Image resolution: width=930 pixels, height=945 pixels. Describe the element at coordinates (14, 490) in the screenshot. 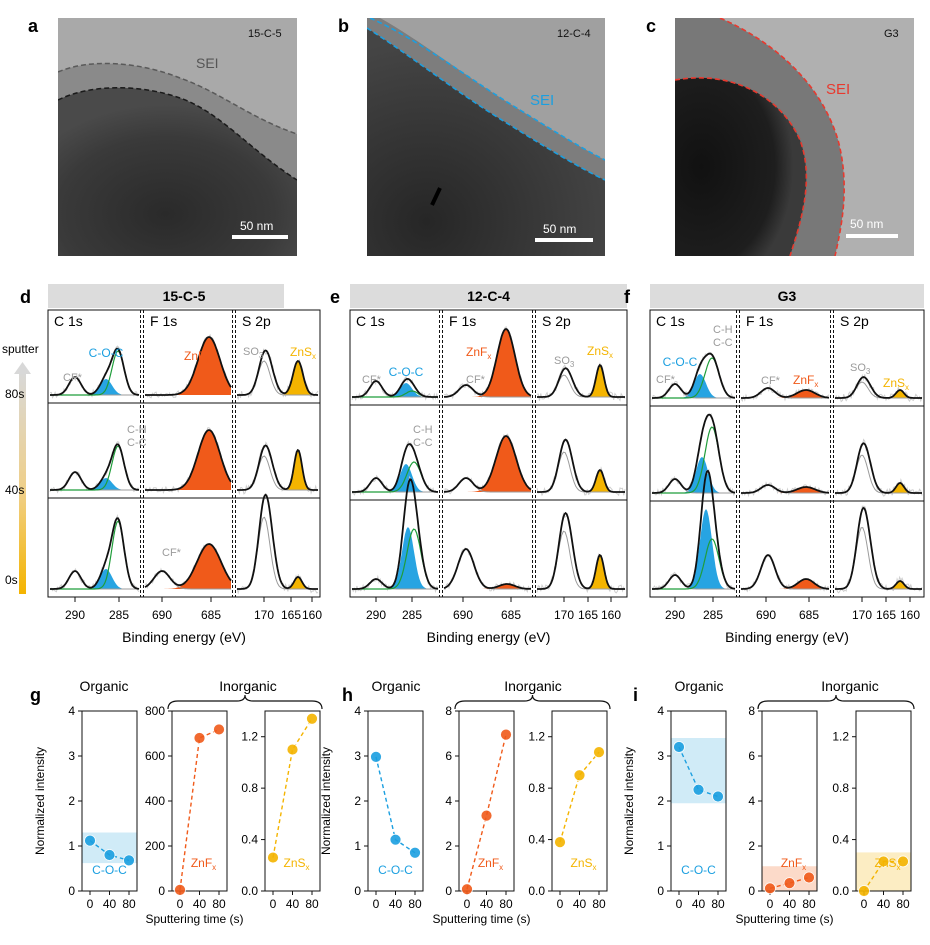

I see `time-label-40s: 40s` at that location.